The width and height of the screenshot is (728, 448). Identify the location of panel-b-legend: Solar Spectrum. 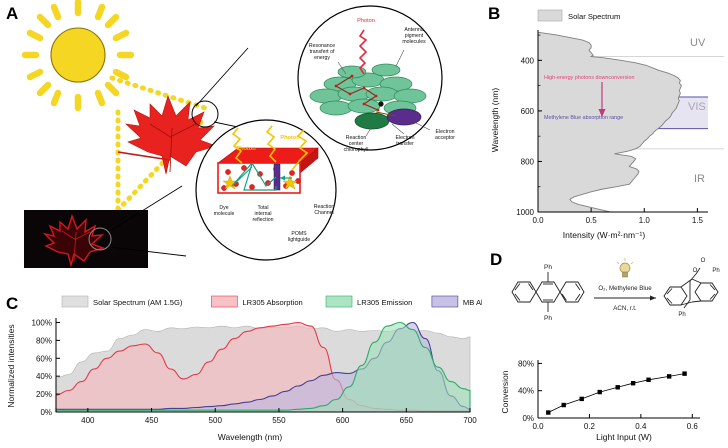
(578, 15).